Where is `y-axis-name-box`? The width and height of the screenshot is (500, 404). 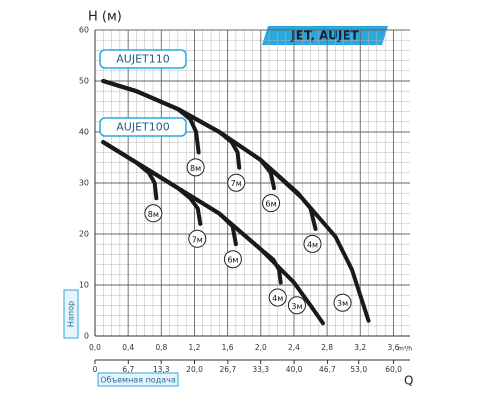 y-axis-name-box is located at coordinates (71, 314).